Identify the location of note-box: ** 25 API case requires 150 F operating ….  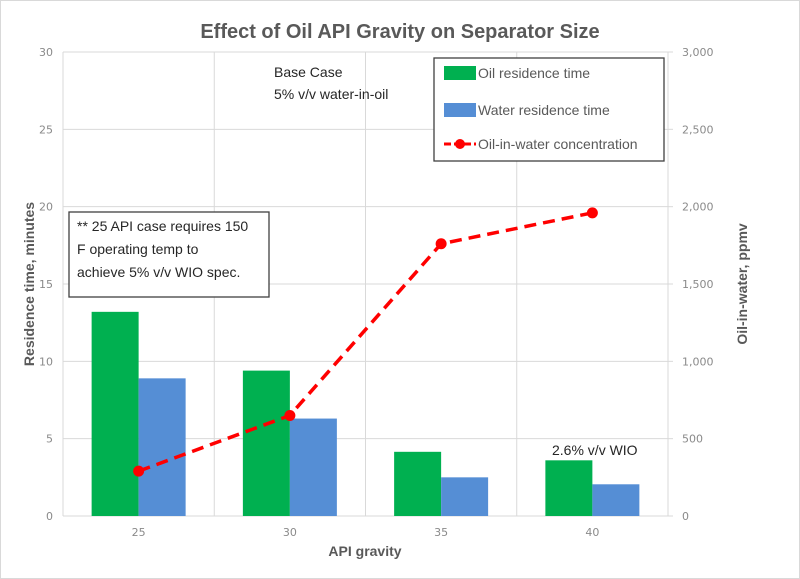
(169, 254).